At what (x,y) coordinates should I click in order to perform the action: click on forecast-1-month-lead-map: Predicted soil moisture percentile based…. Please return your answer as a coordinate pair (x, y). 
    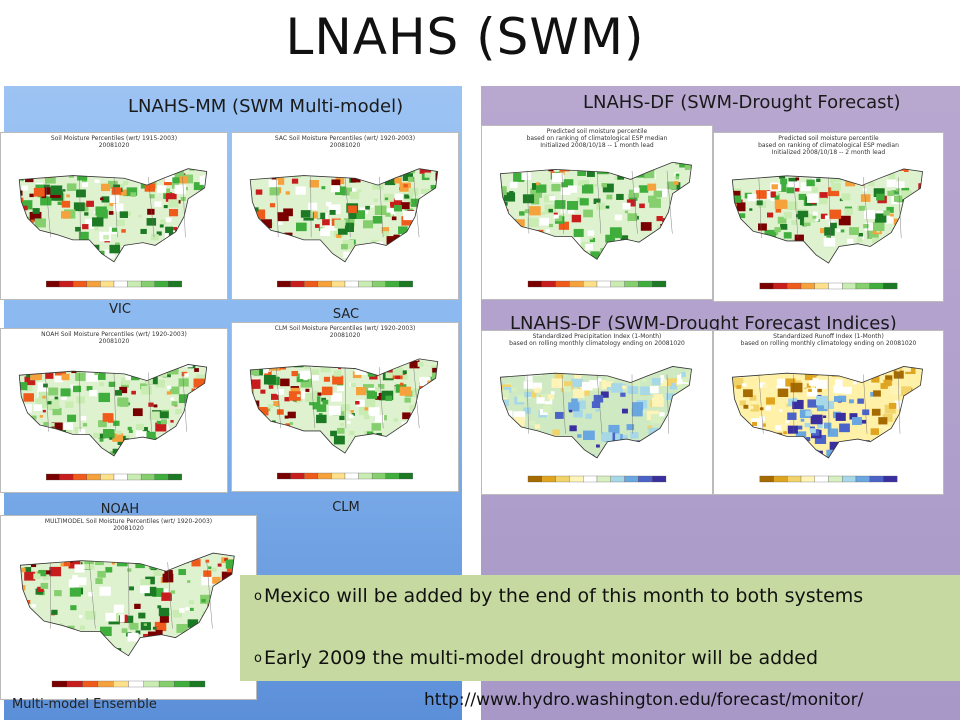
    Looking at the image, I should click on (597, 212).